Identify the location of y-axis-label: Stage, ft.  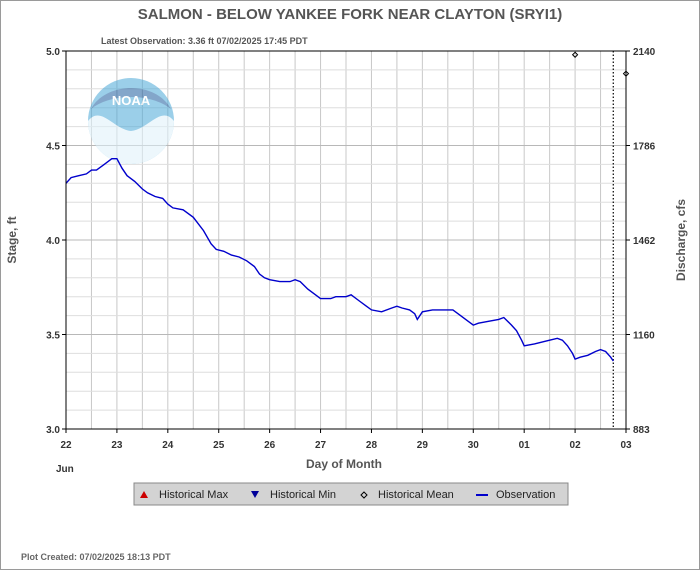
(12, 239).